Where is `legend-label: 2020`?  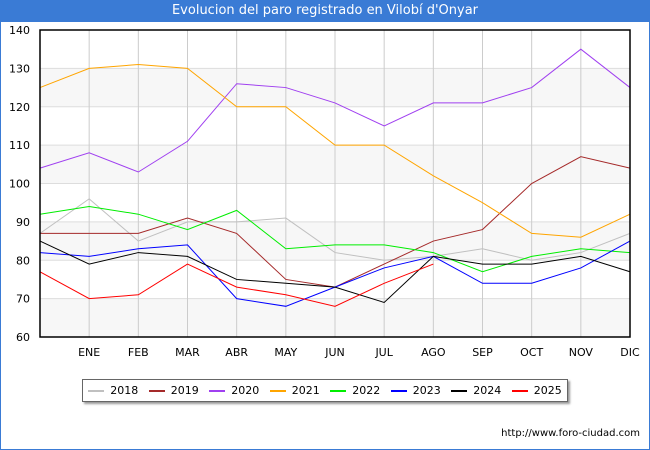
legend-label: 2020 is located at coordinates (245, 390).